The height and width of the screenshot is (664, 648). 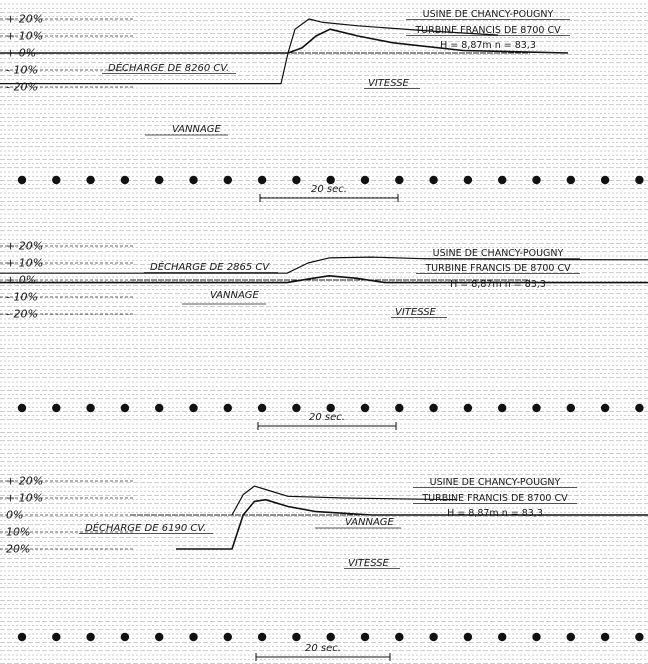 What do you see at coordinates (145, 527) in the screenshot?
I see `load-annotation: DÉCHARGE DE 6190 CV.` at bounding box center [145, 527].